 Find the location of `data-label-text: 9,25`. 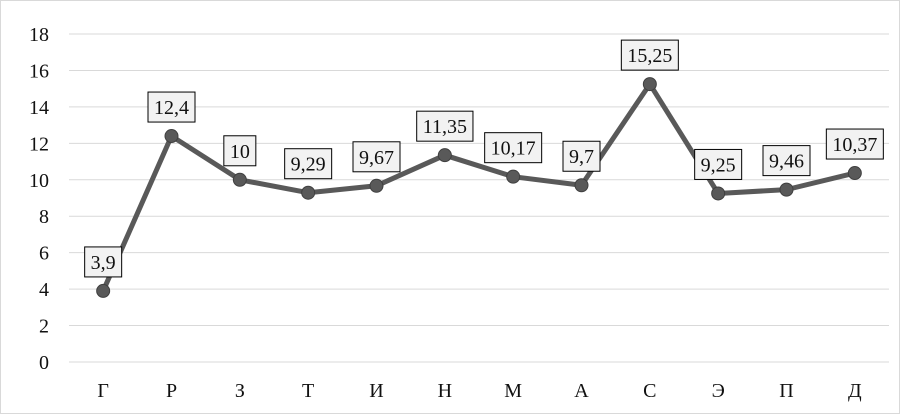

data-label-text: 9,25 is located at coordinates (718, 165).